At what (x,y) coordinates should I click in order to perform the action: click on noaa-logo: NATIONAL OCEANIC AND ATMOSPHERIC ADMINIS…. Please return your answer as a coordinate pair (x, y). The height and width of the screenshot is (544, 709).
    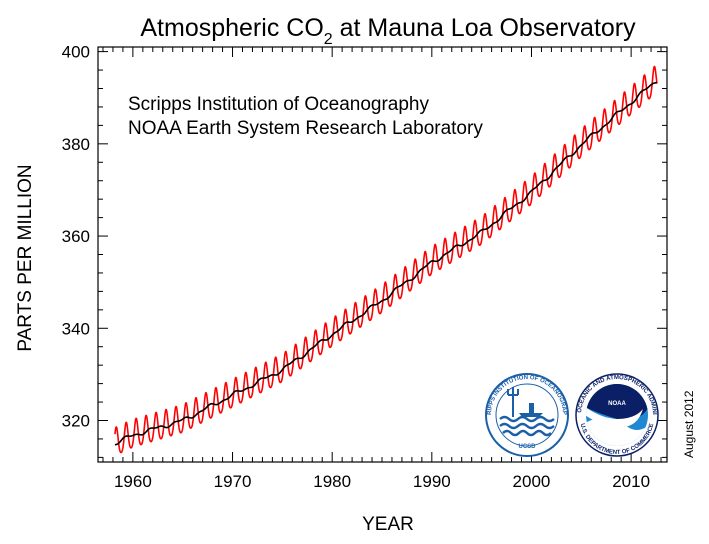
    Looking at the image, I should click on (617, 415).